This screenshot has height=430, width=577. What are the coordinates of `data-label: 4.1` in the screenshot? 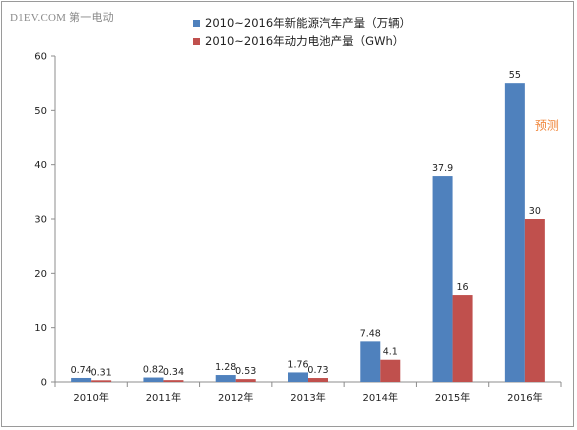 It's located at (390, 352).